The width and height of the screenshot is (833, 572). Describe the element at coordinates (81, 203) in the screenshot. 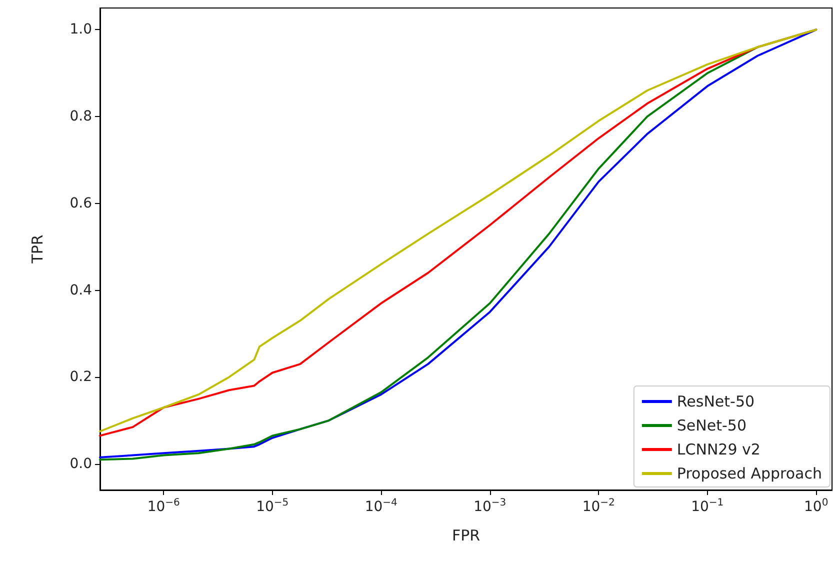

I see `y-tick-label: 0.6` at that location.